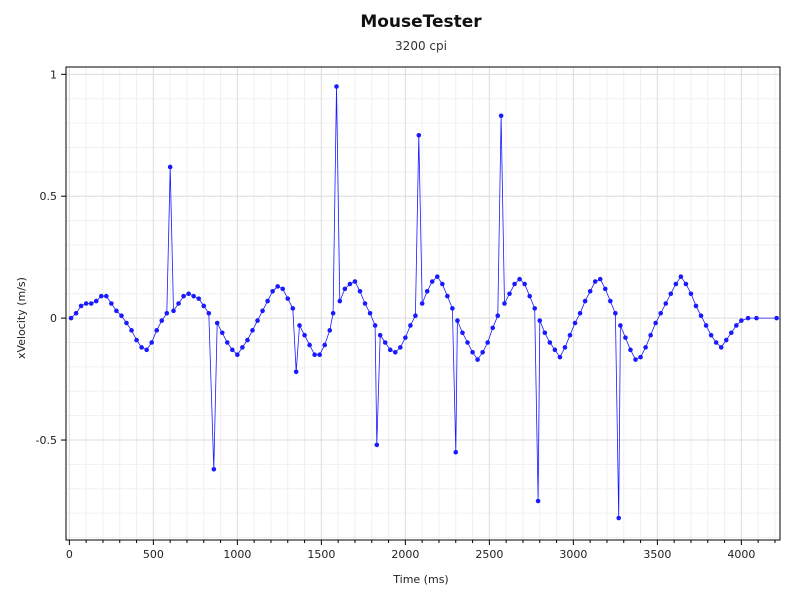 The height and width of the screenshot is (604, 800). I want to click on x-tick-label: 4000, so click(741, 554).